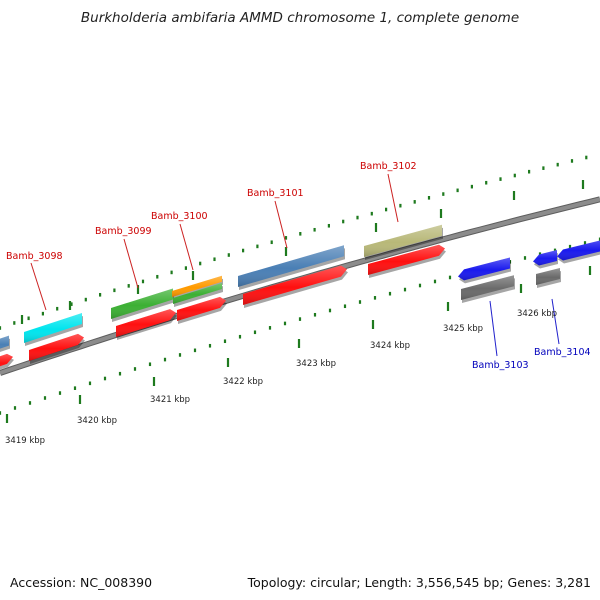  I want to click on partial-cds-left, so click(7, 361).